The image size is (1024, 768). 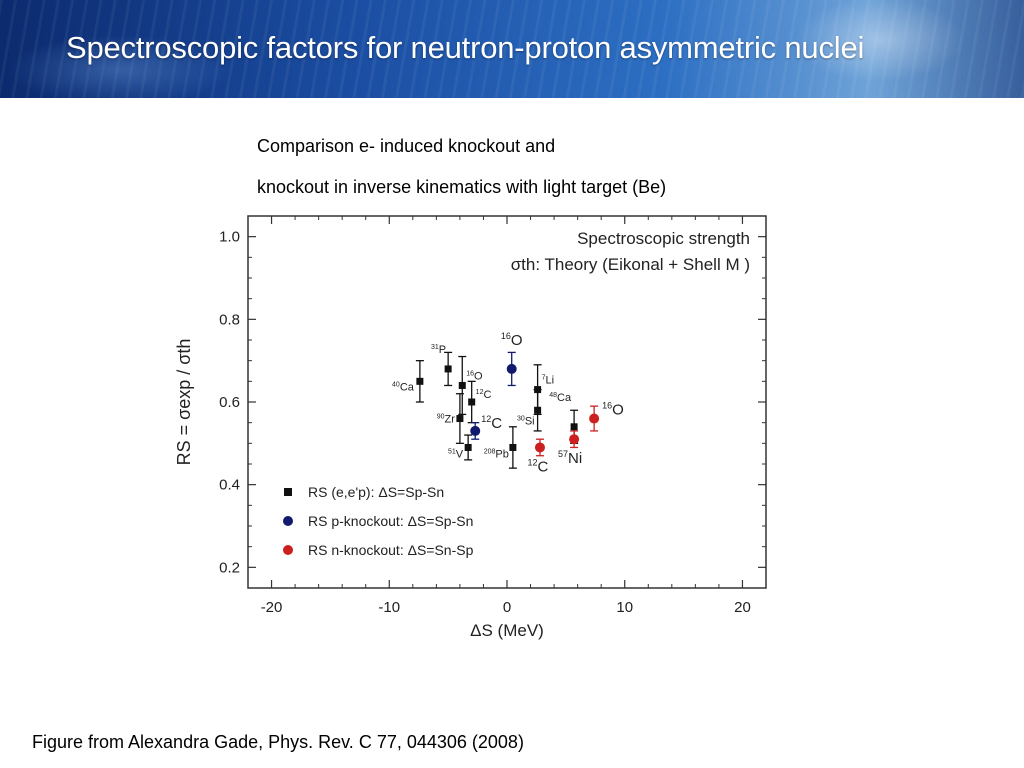 I want to click on point-label: 51V, so click(x=456, y=454).